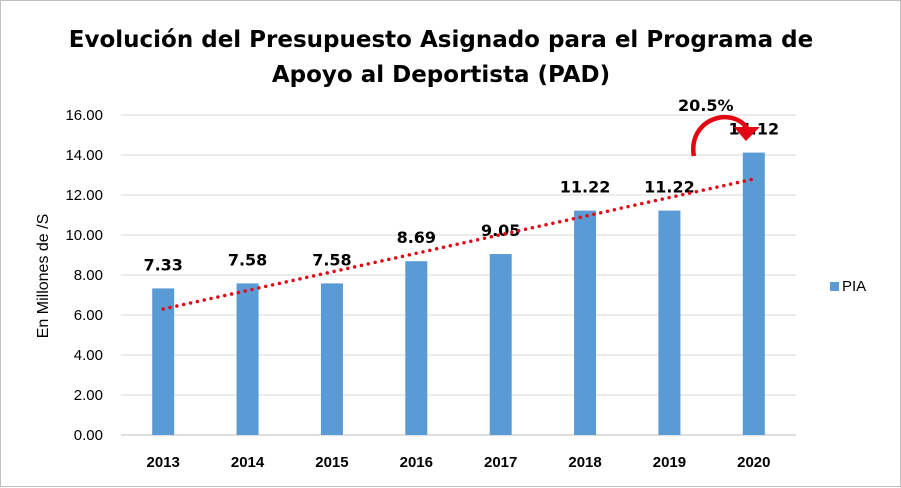 This screenshot has width=901, height=488. I want to click on curved-arrow, so click(720, 135).